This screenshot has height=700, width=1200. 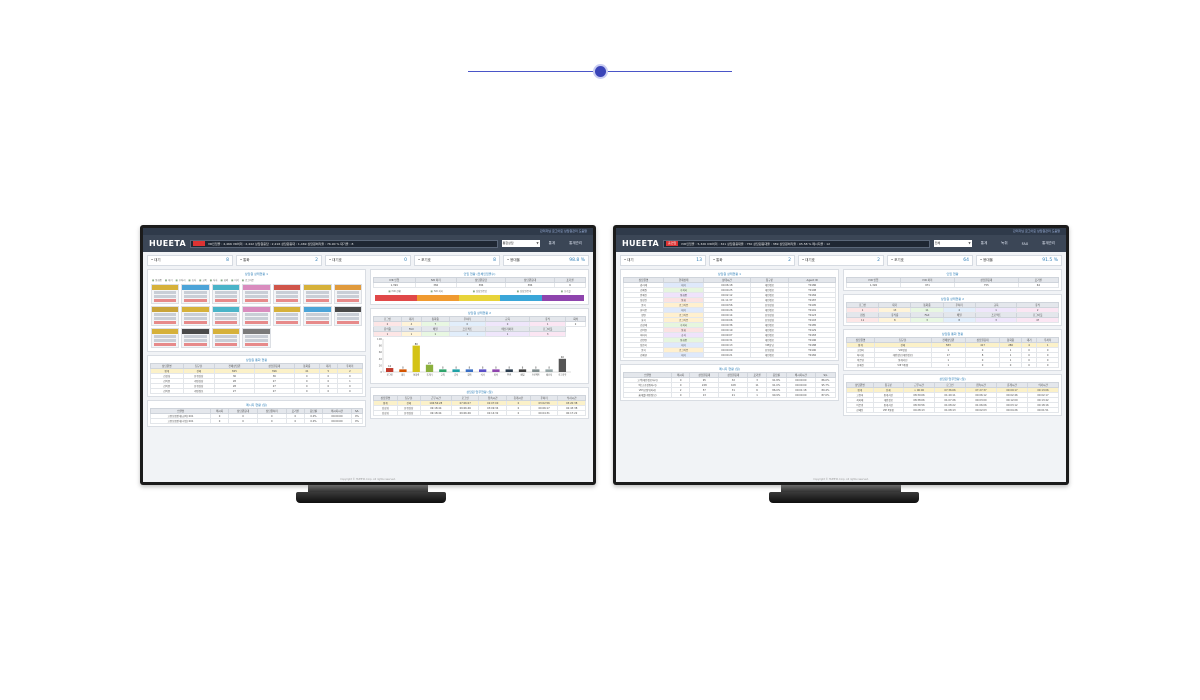 I want to click on legend-item: 통화중, so click(x=157, y=280).